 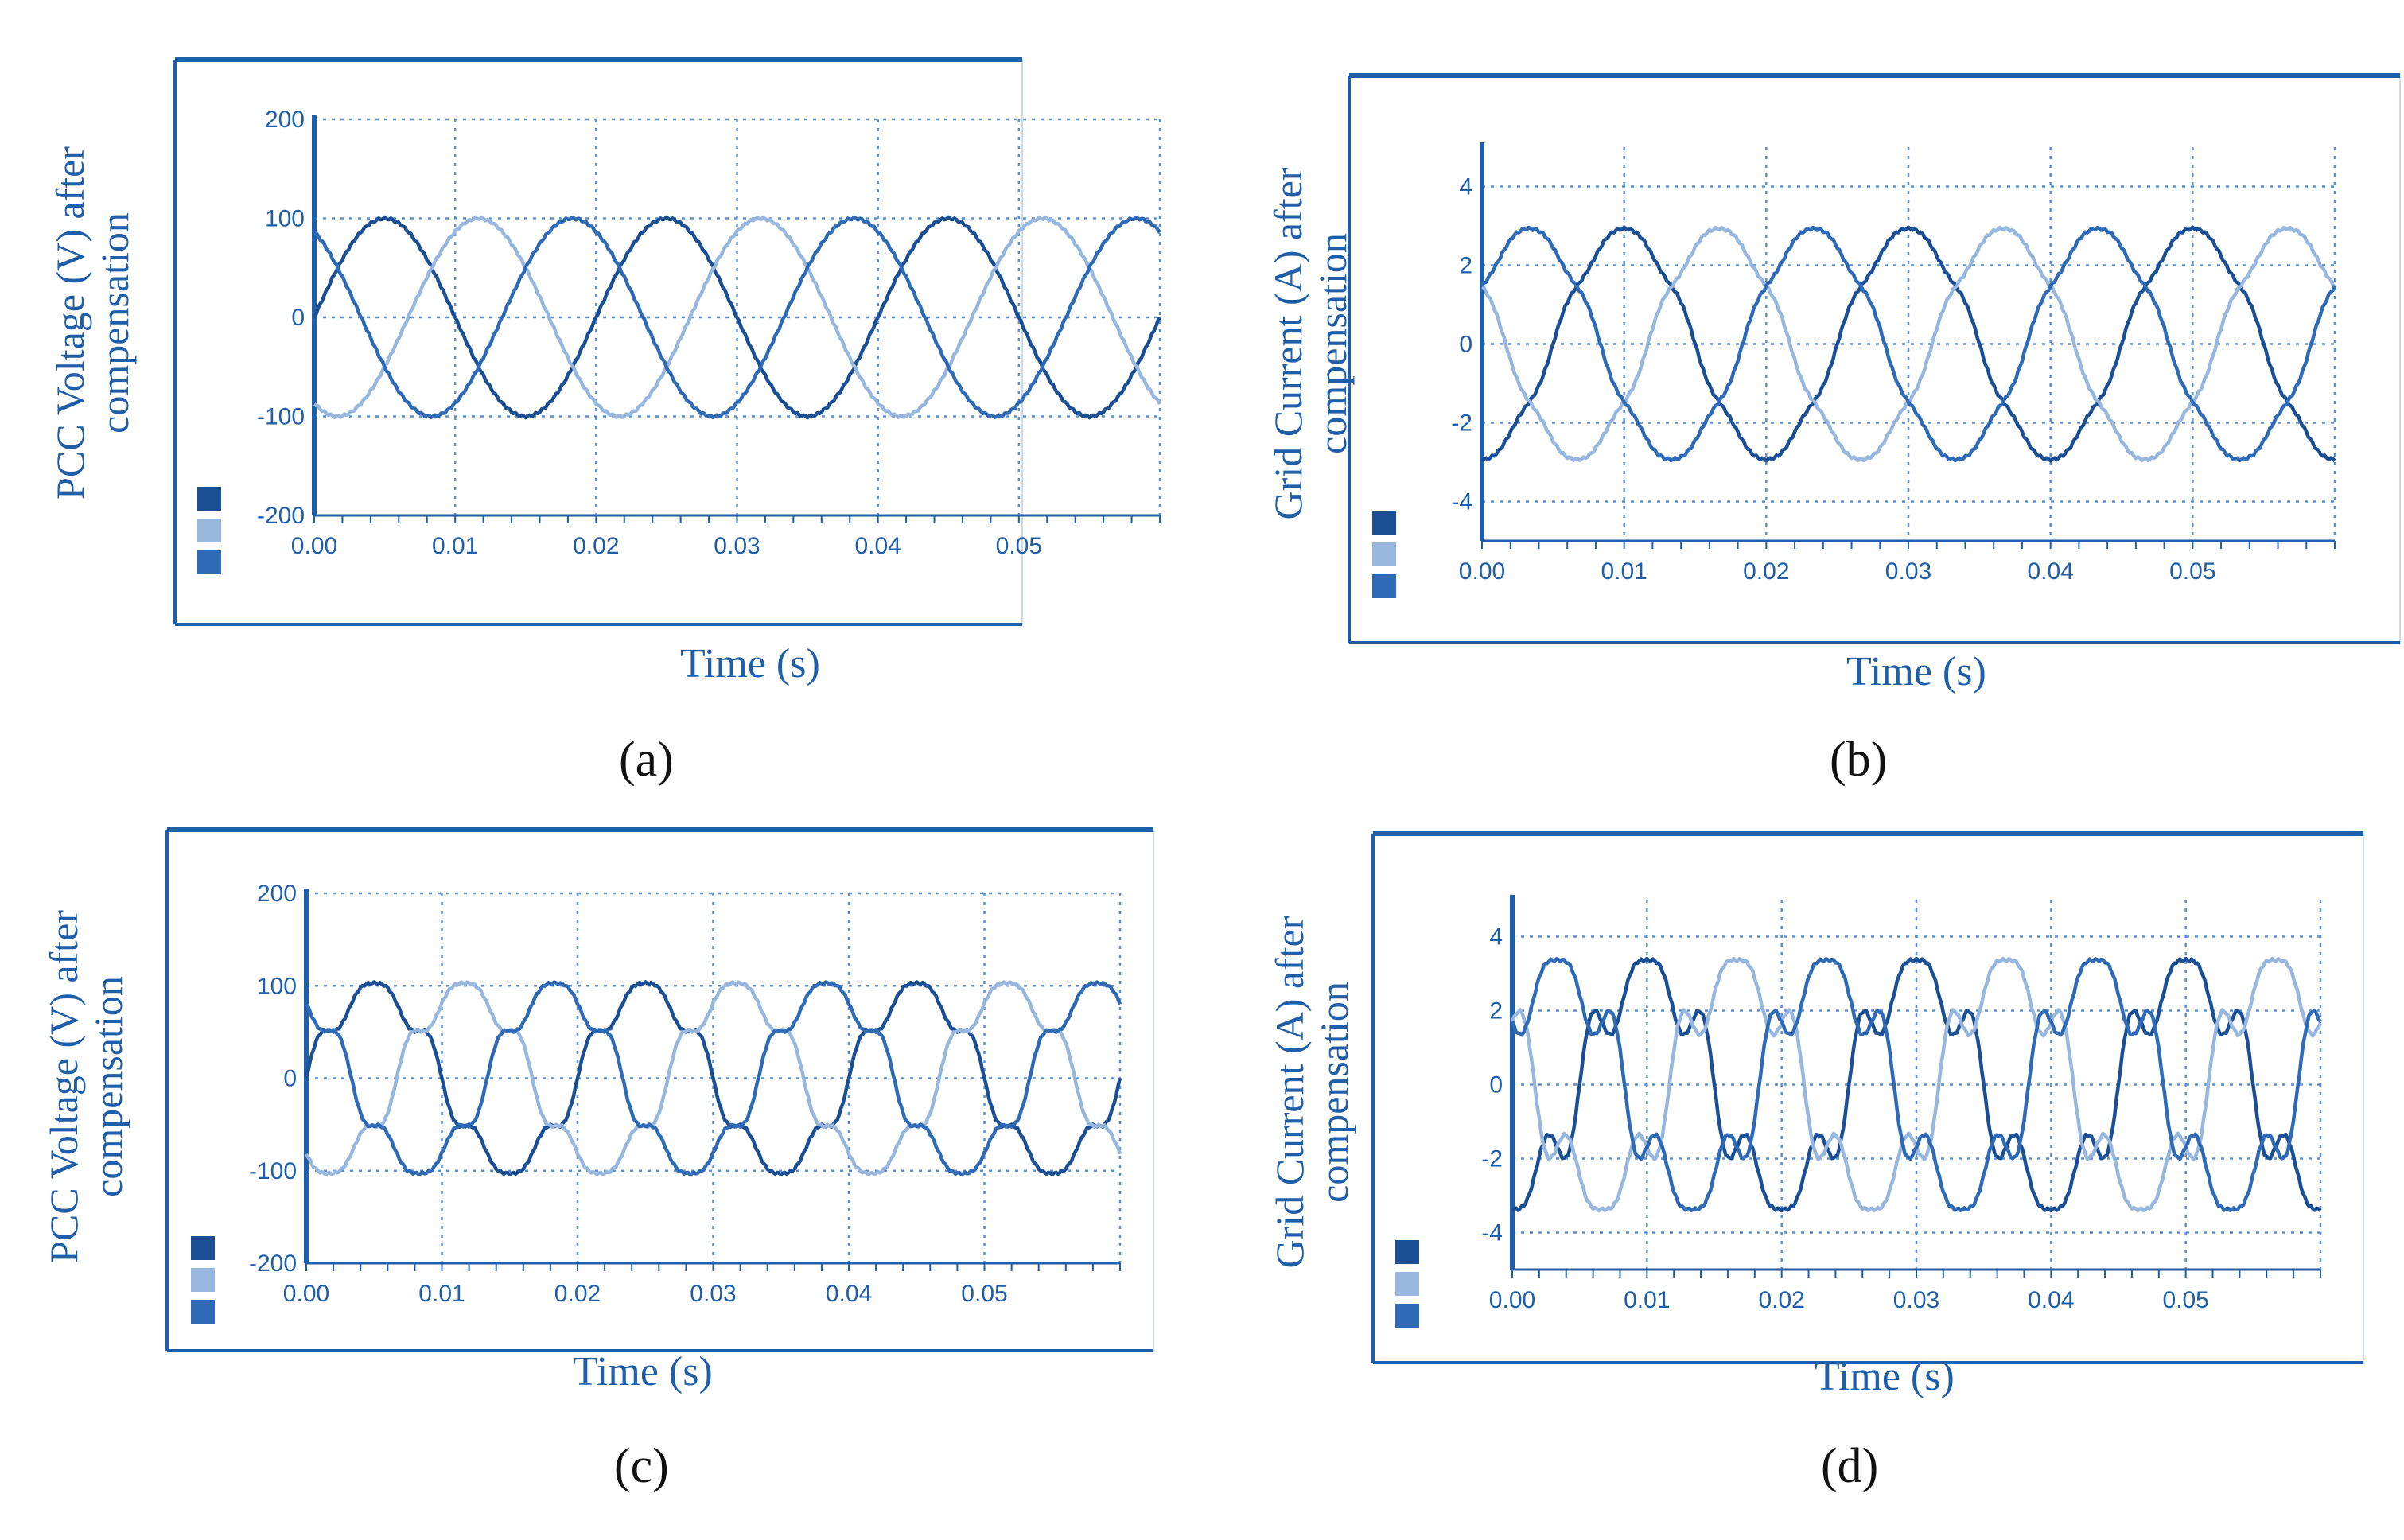 I want to click on figure-caption: (d), so click(x=1850, y=1466).